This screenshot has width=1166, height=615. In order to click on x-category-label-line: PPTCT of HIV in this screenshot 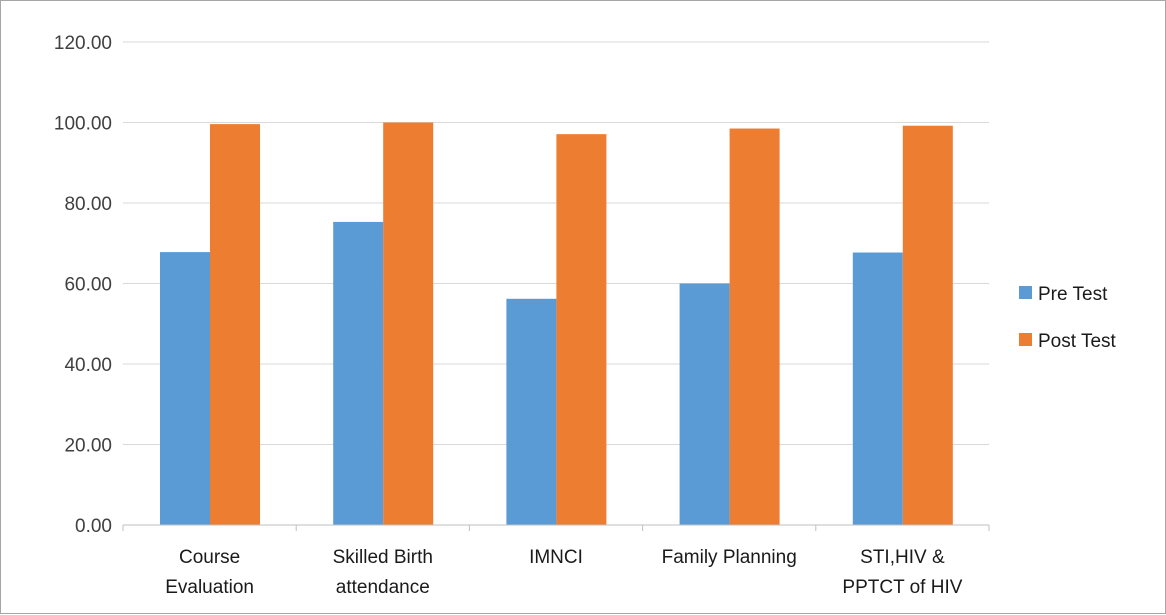, I will do `click(902, 587)`.